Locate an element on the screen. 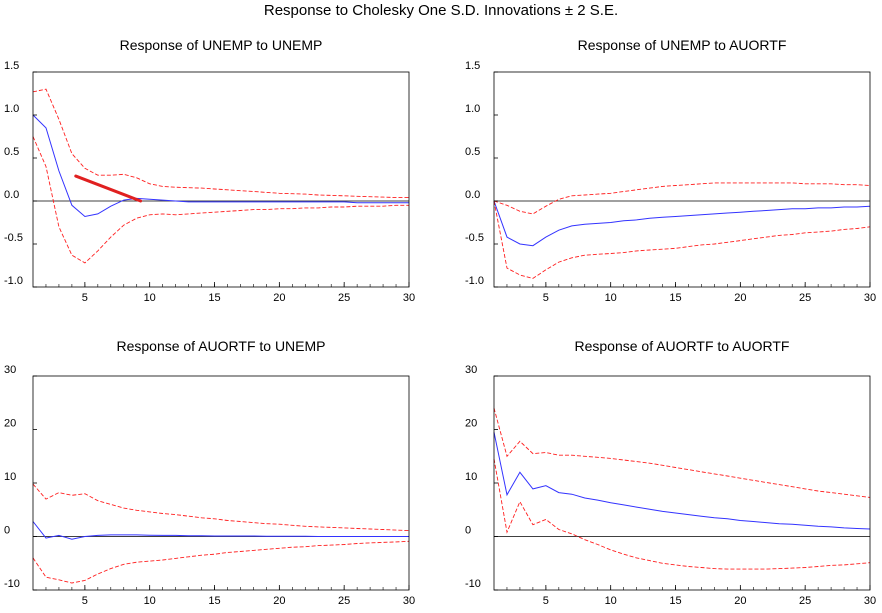  x-tick-label-1-5: 30 is located at coordinates (409, 298).